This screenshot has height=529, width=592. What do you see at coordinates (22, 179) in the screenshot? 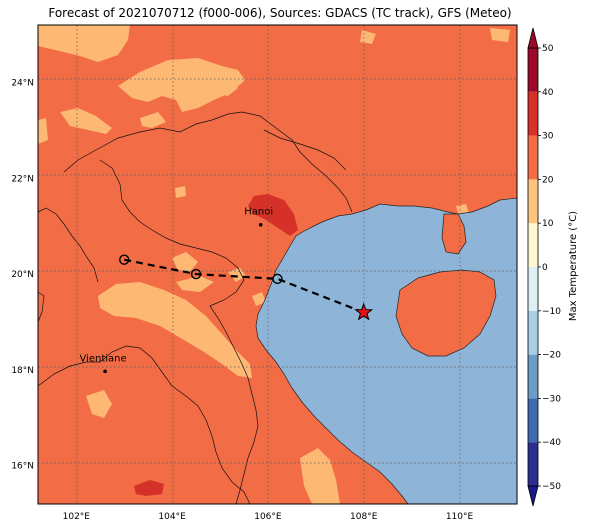
I see `lat-tick-label: 22°N` at bounding box center [22, 179].